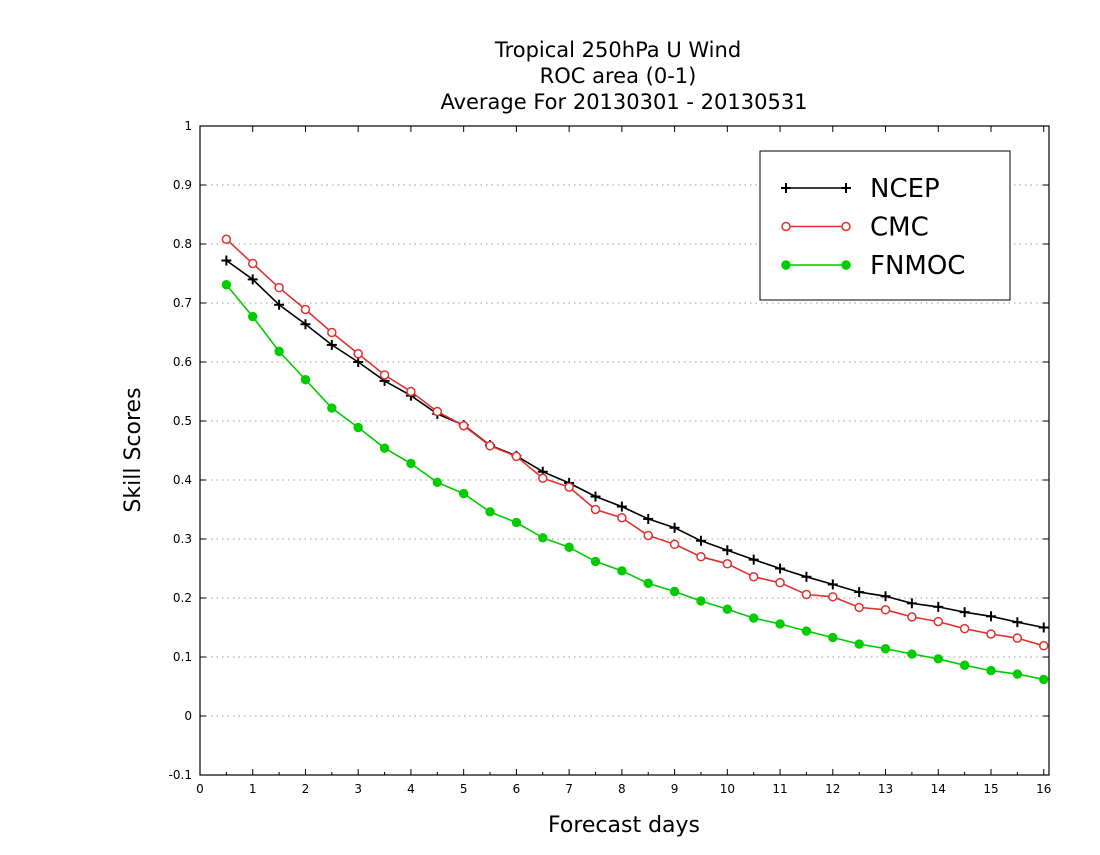  I want to click on x-tick-label-9: 9, so click(675, 789).